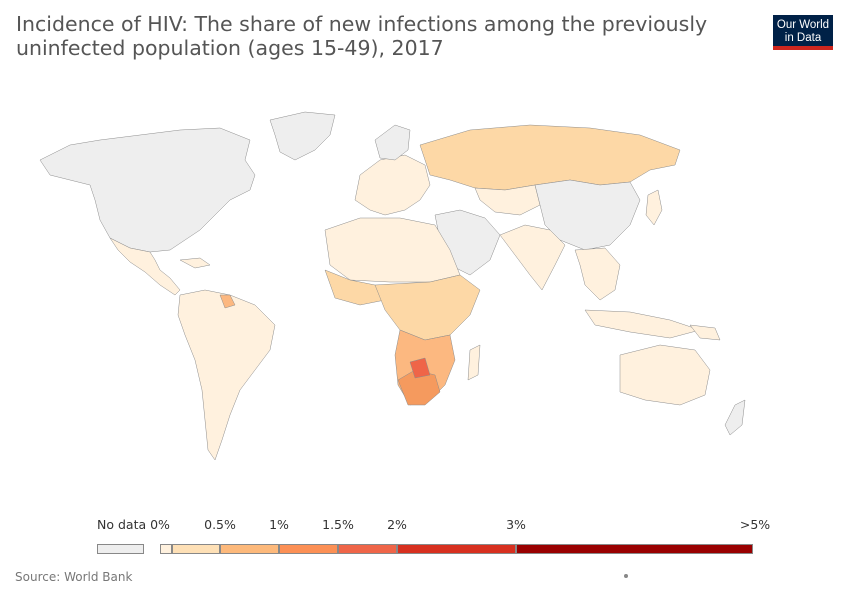  What do you see at coordinates (654, 207) in the screenshot?
I see `region-japan` at bounding box center [654, 207].